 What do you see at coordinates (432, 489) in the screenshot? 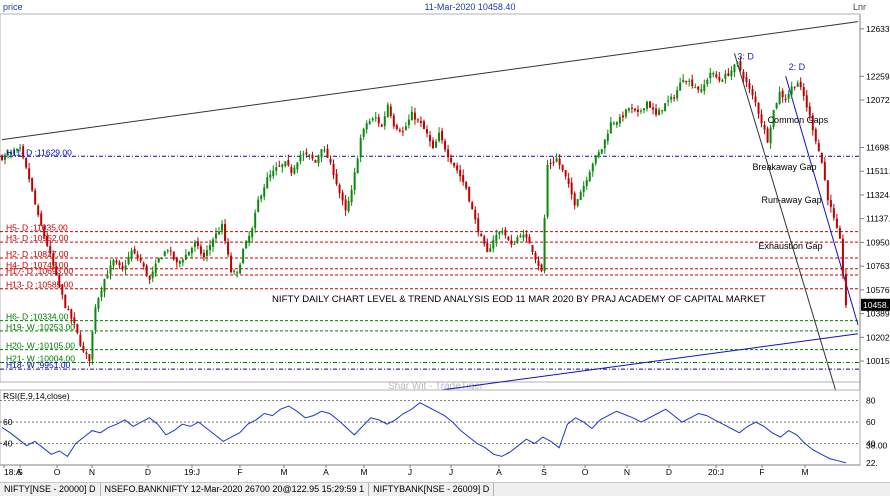
I see `status-item-niftybank: NIFTYBANK[NSE - 26009] D` at bounding box center [432, 489].